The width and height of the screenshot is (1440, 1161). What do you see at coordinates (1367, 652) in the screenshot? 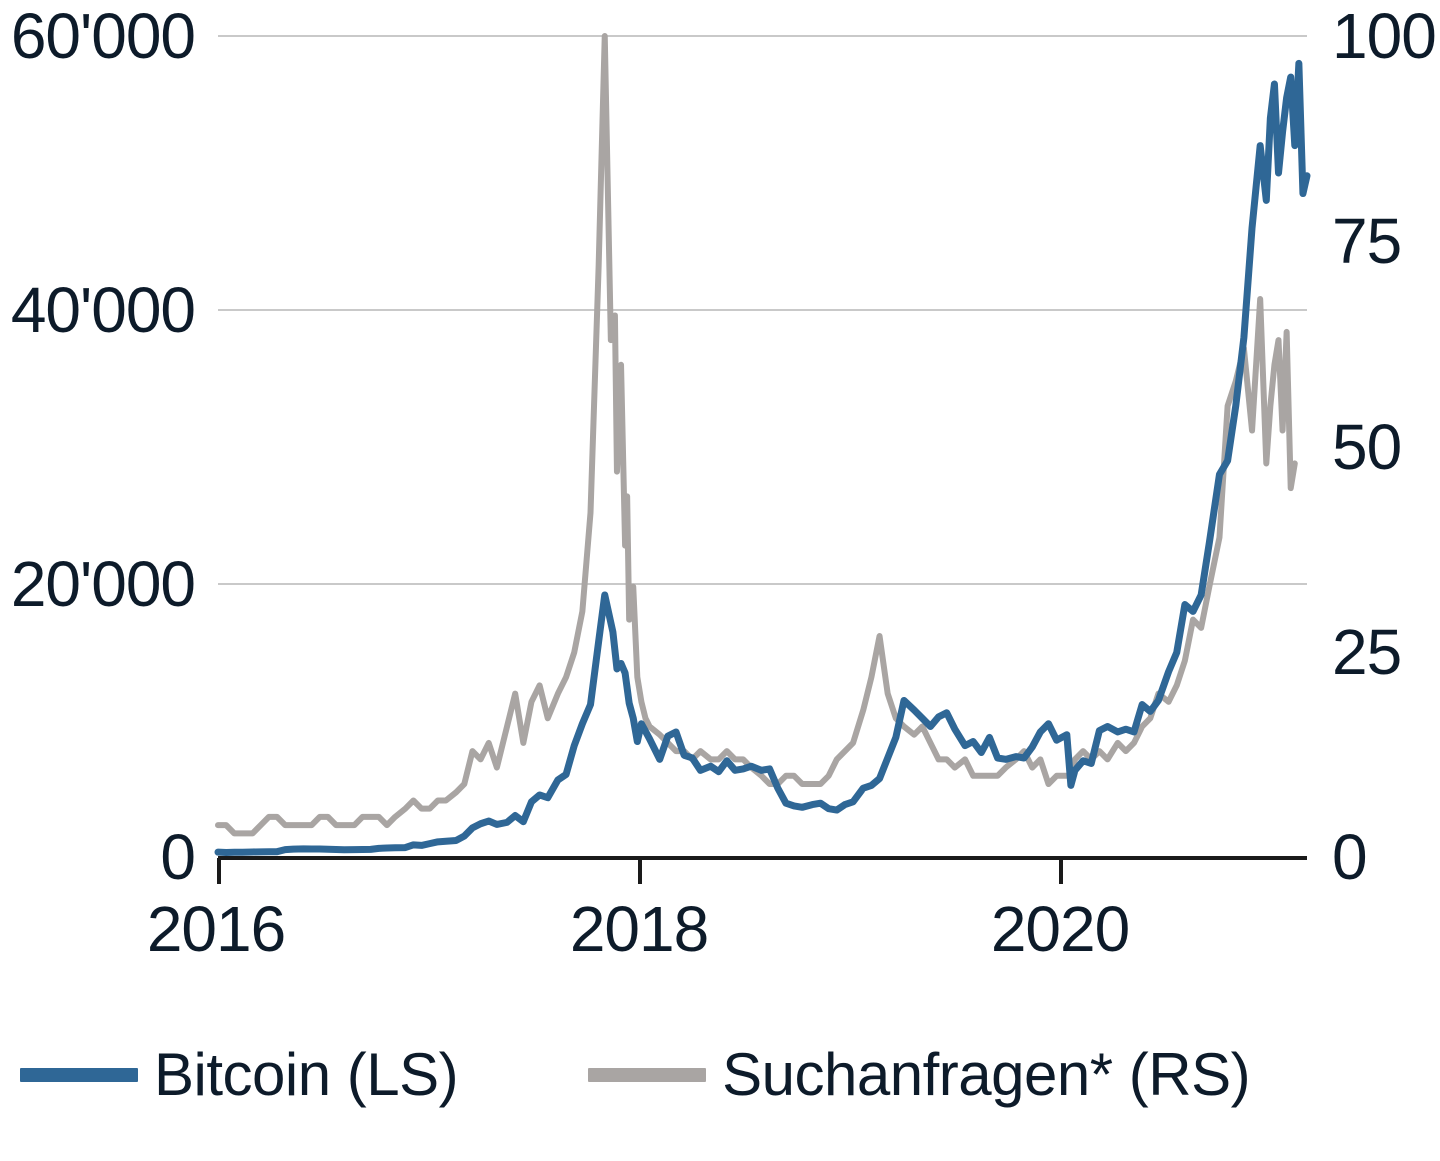
I see `y-axis-right-tick-label-25: 25` at bounding box center [1367, 652].